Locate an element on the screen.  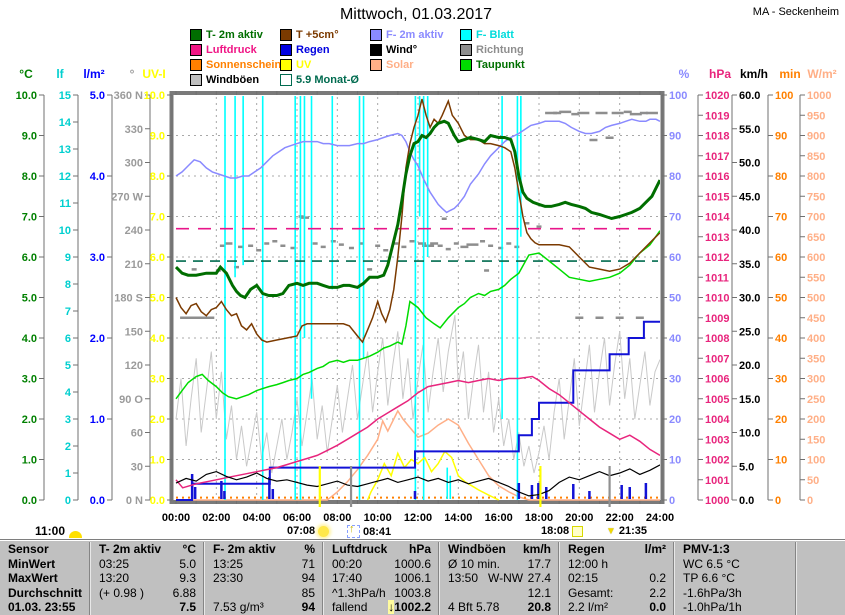
axis-tick-label: 45.0 is located at coordinates (749, 197).